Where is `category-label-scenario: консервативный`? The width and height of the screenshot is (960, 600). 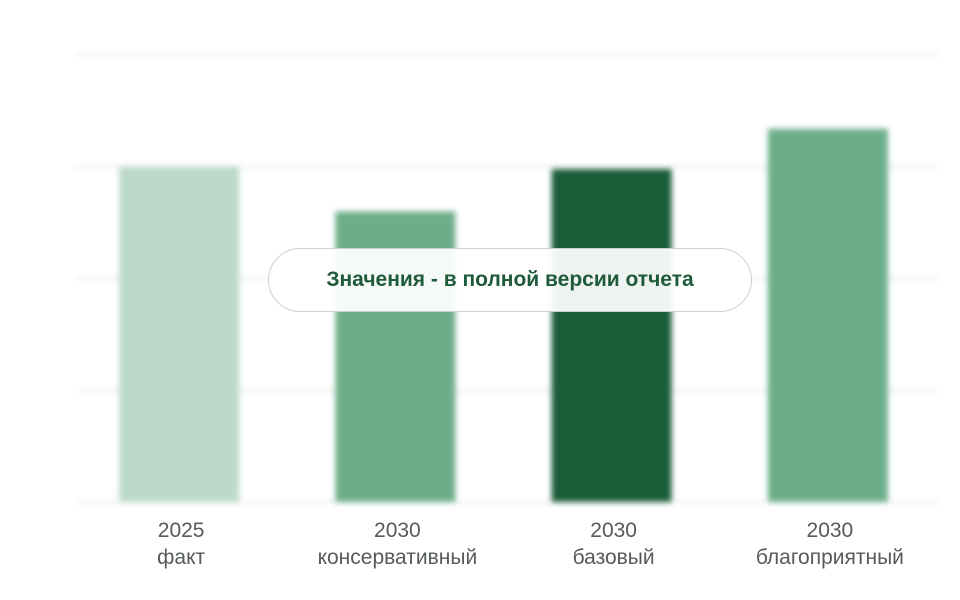 category-label-scenario: консервативный is located at coordinates (398, 557).